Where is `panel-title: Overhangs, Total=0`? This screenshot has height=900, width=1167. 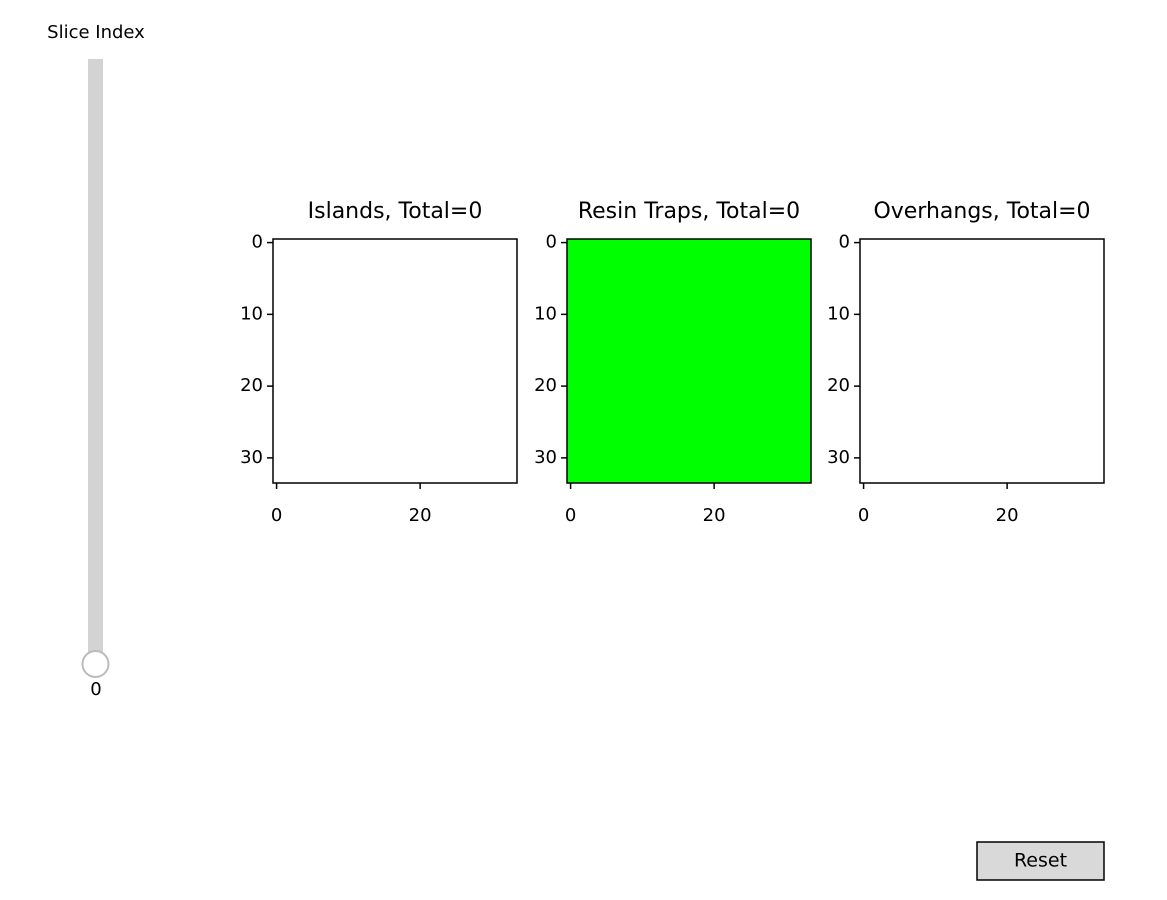
panel-title: Overhangs, Total=0 is located at coordinates (981, 211).